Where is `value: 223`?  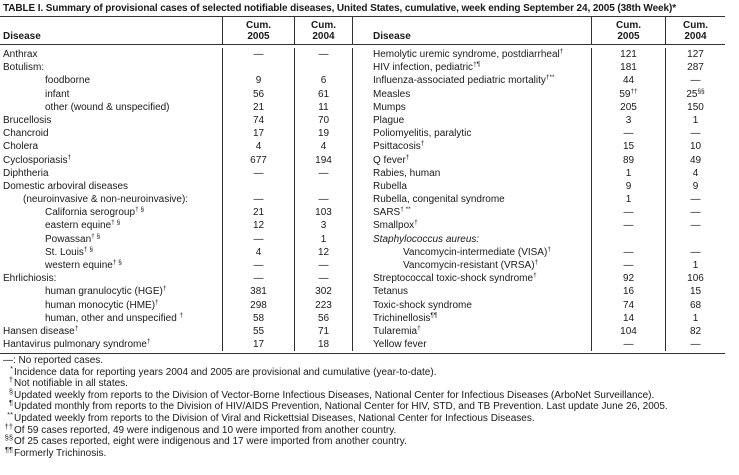
value: 223 is located at coordinates (323, 305).